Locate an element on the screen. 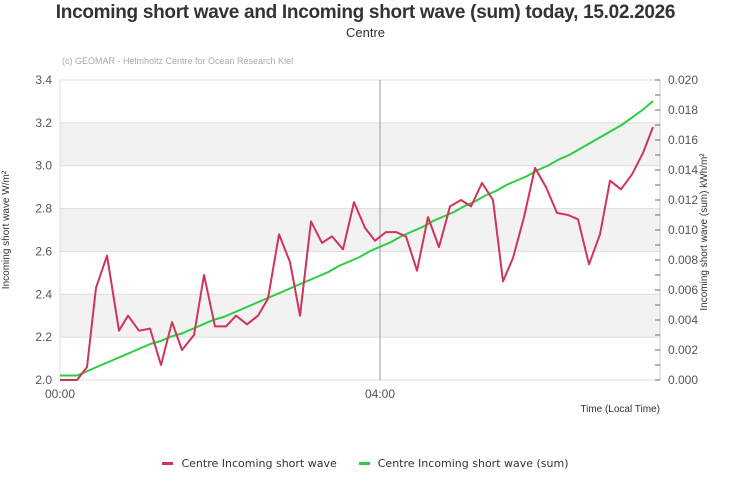 This screenshot has width=731, height=500. svg-text: 2.2 is located at coordinates (43, 337).